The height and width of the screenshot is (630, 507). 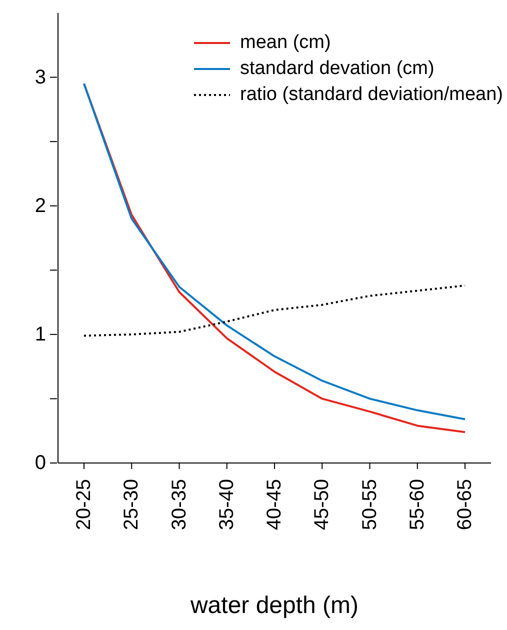 I want to click on x-tick-label: 55-60, so click(x=417, y=504).